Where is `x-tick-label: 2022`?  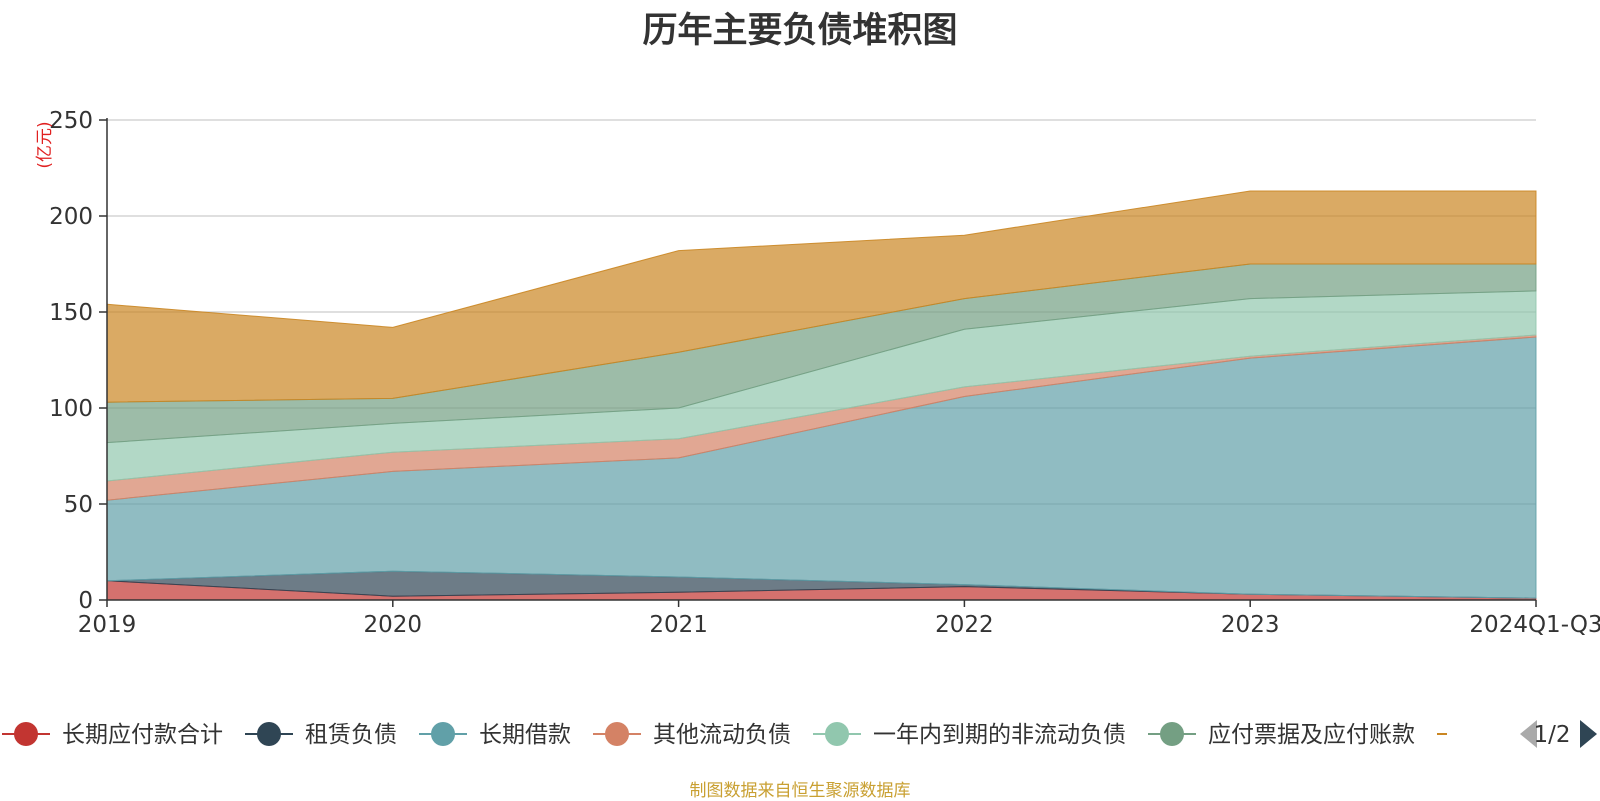 x-tick-label: 2022 is located at coordinates (964, 625).